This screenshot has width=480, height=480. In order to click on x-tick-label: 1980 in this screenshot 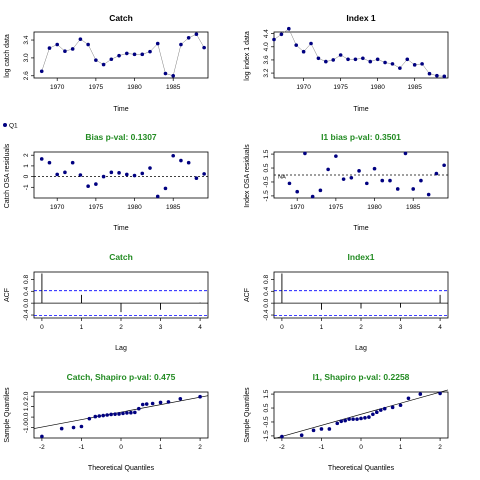, I will do `click(377, 87)`.